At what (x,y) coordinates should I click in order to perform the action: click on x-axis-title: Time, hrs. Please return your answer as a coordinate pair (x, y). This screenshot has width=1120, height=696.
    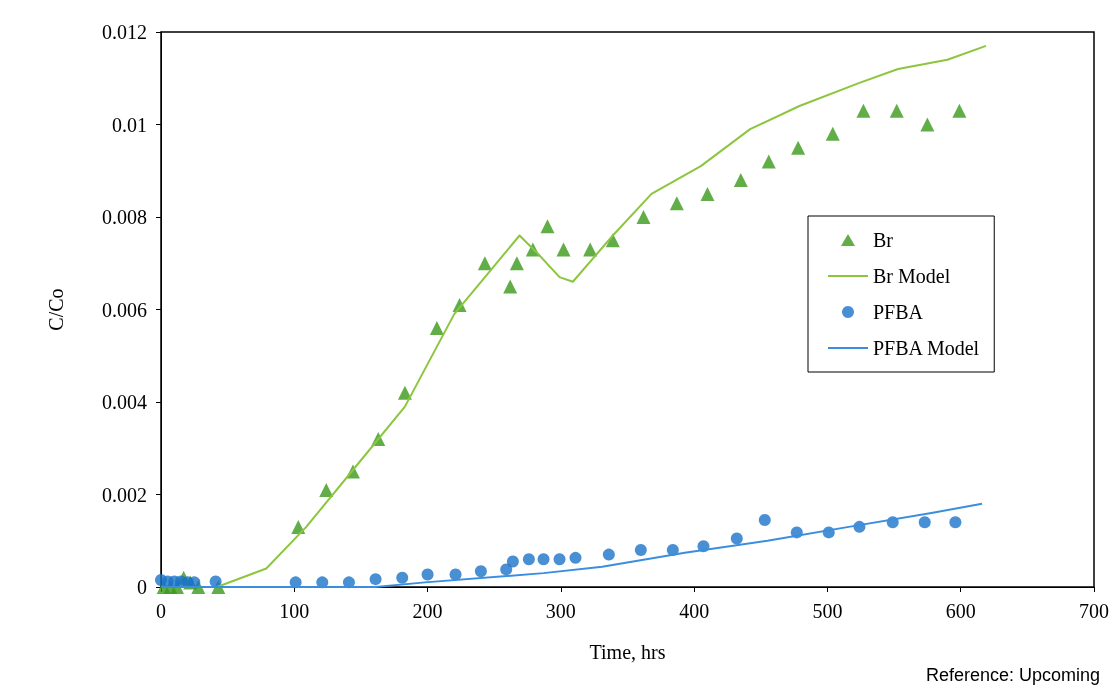
    Looking at the image, I should click on (627, 652).